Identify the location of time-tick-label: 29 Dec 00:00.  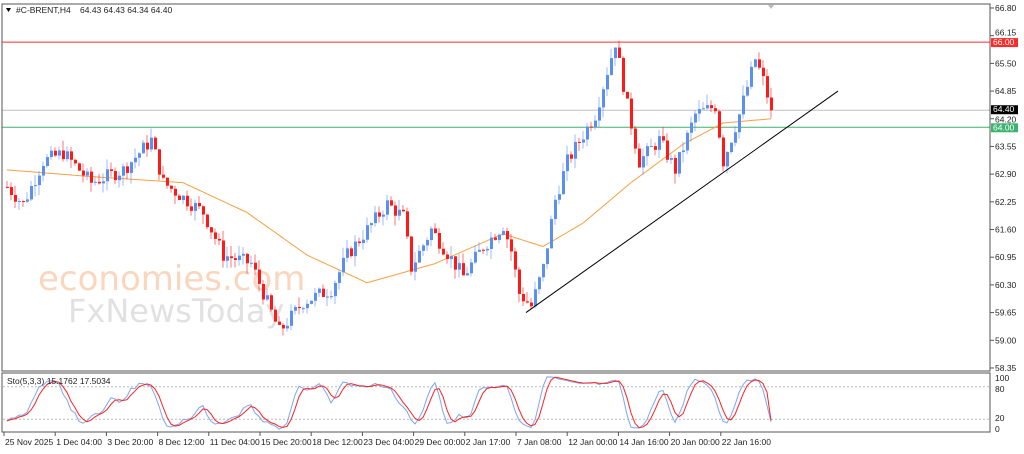
(440, 442).